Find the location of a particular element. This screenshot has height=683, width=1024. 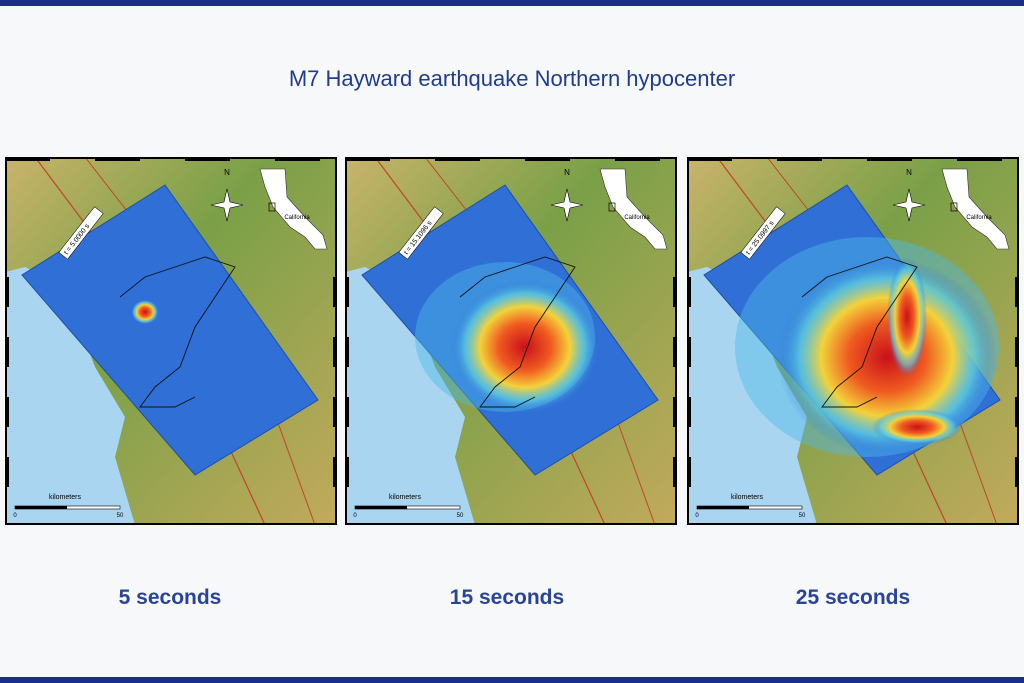

caption: 15 seconds is located at coordinates (507, 597).